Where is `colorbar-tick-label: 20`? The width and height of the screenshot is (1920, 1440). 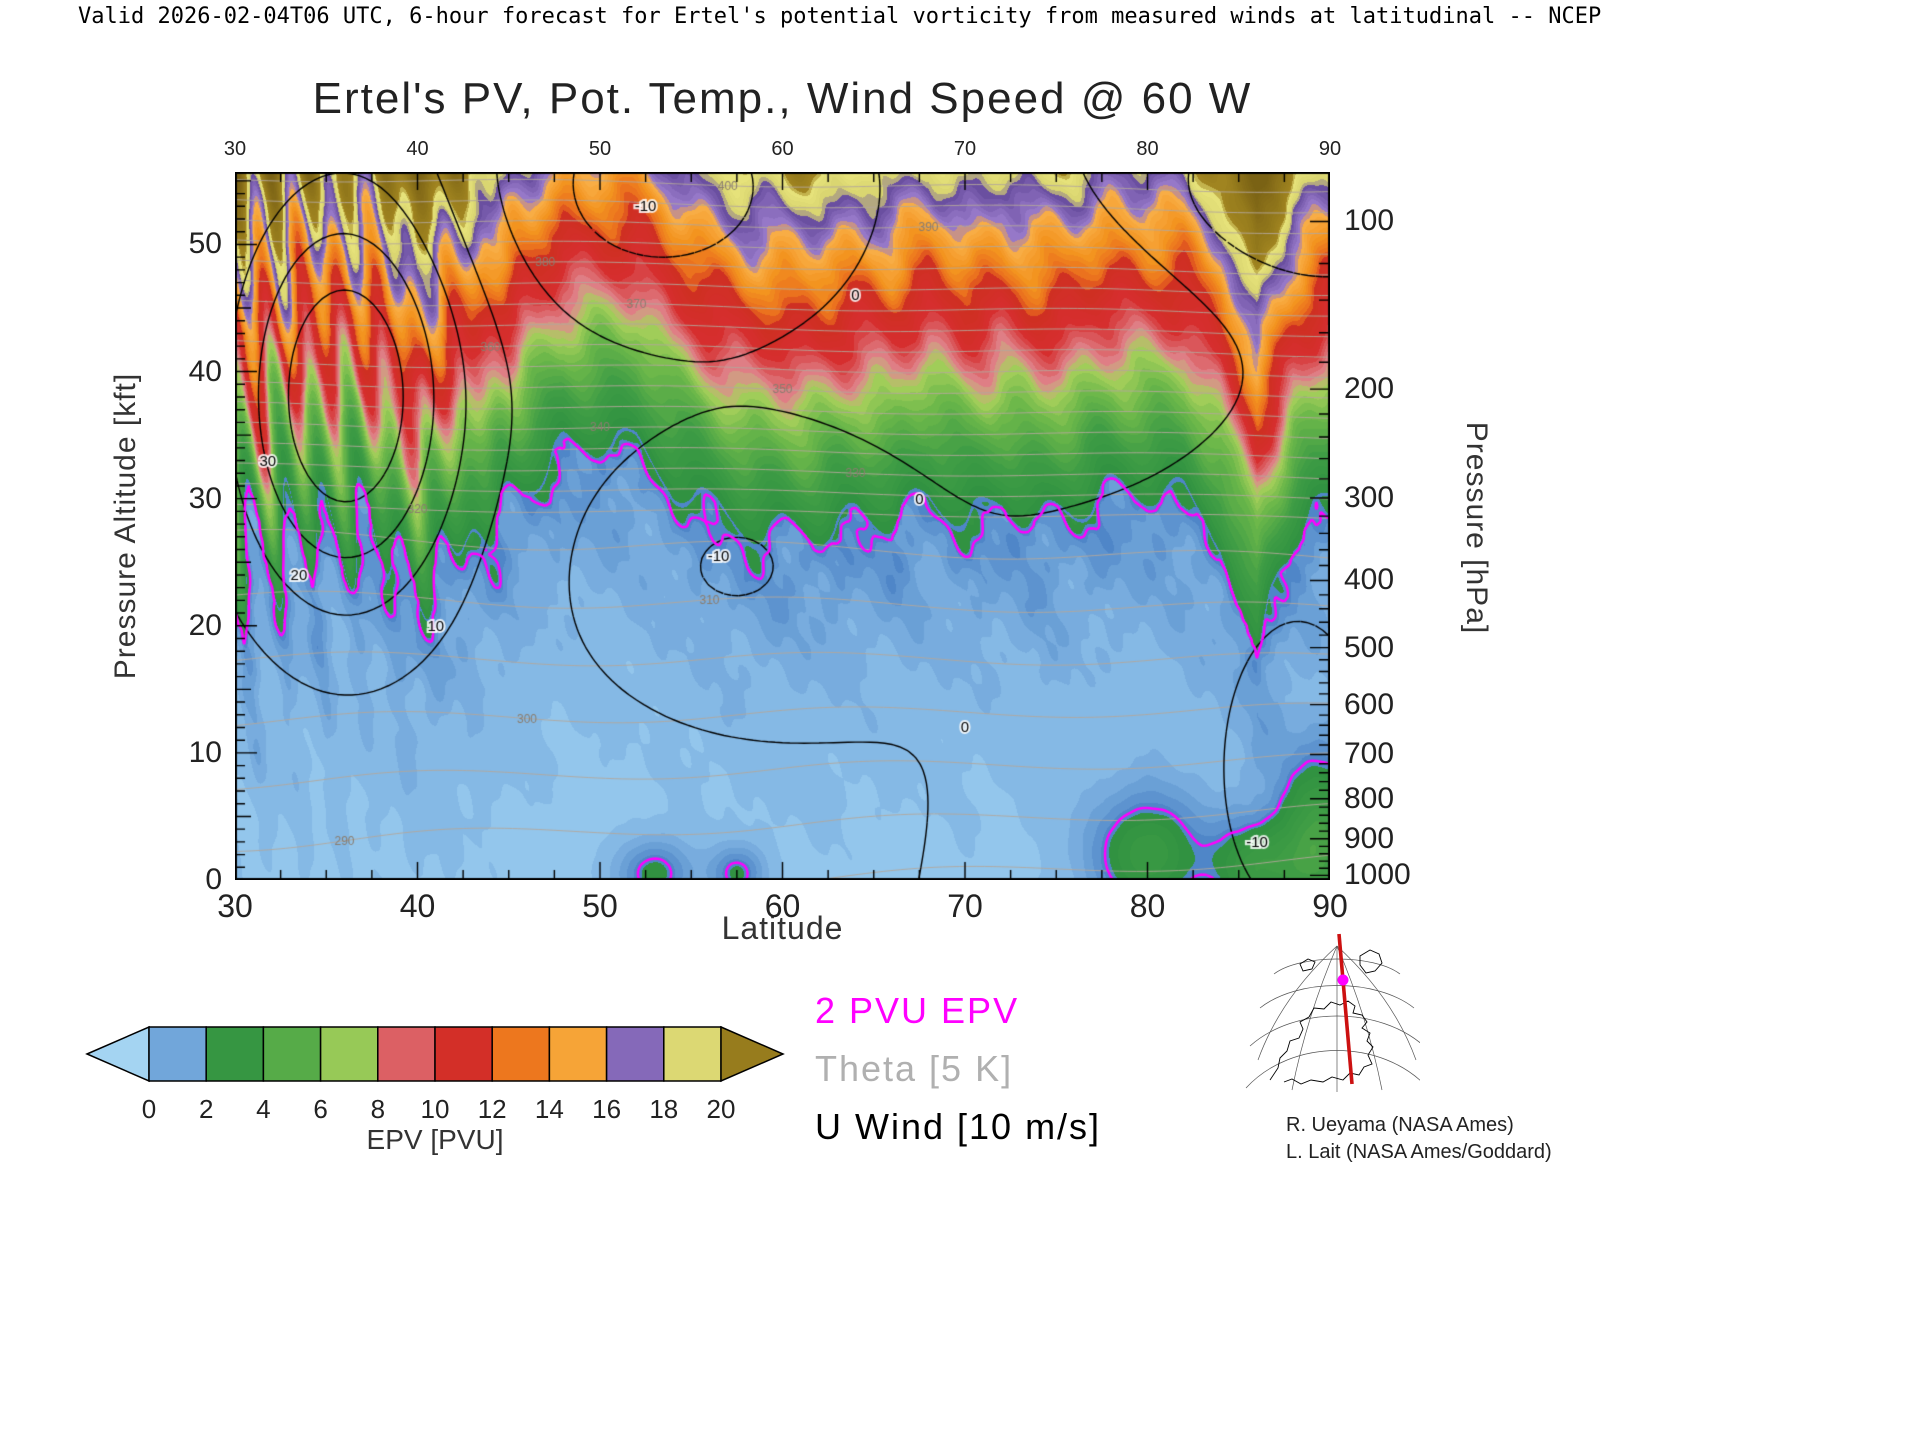
colorbar-tick-label: 20 is located at coordinates (721, 1109).